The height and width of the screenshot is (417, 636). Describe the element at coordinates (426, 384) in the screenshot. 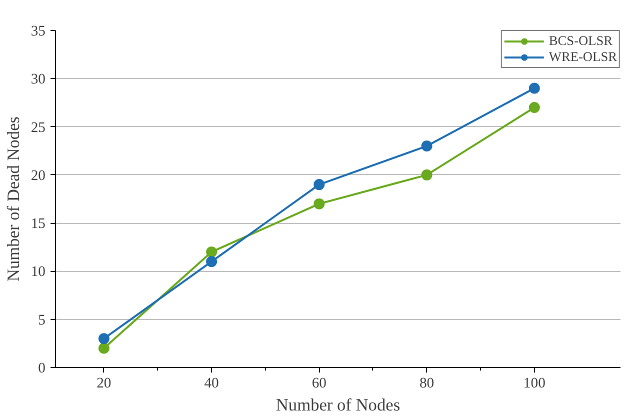

I see `x-tick-label: 80` at that location.